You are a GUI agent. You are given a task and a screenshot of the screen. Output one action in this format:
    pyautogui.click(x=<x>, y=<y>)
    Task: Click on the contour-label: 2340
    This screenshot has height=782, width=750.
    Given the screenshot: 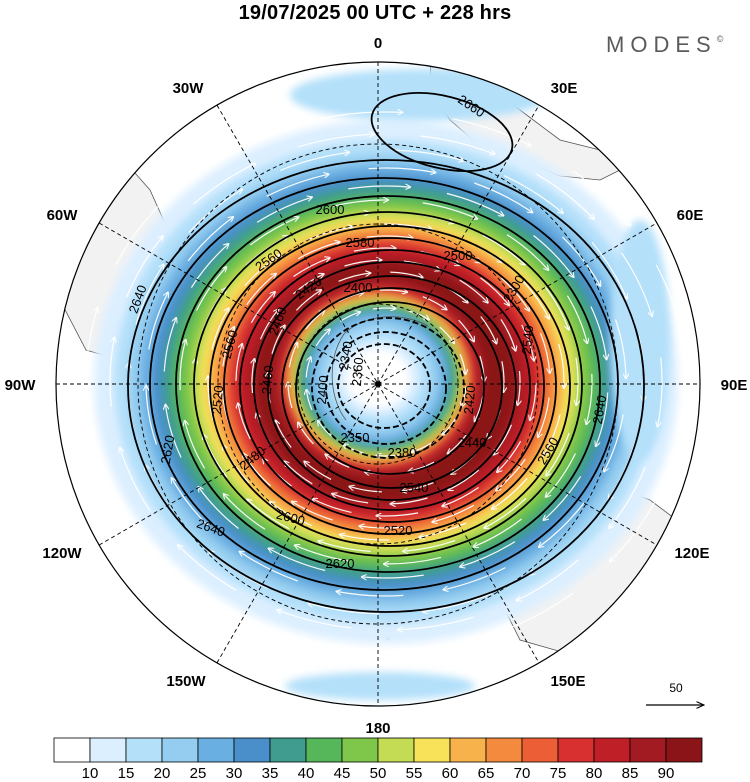 What is the action you would take?
    pyautogui.click(x=346, y=355)
    